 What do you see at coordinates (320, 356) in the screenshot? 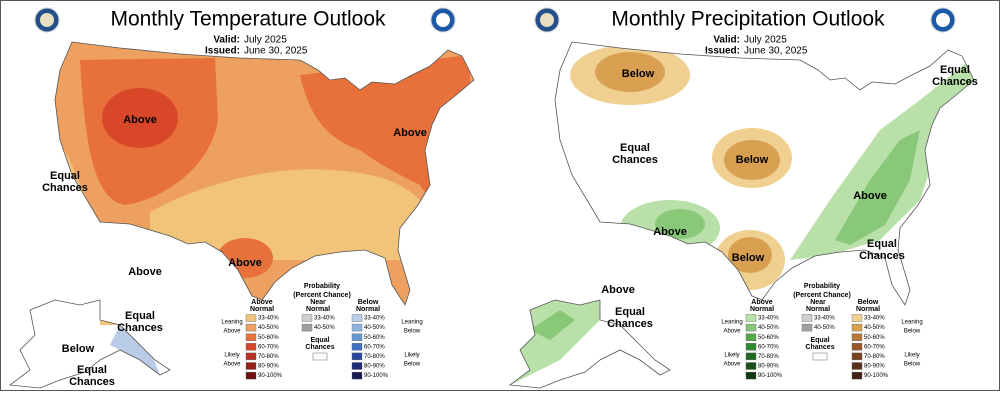
I see `legend-equal-swatch` at bounding box center [320, 356].